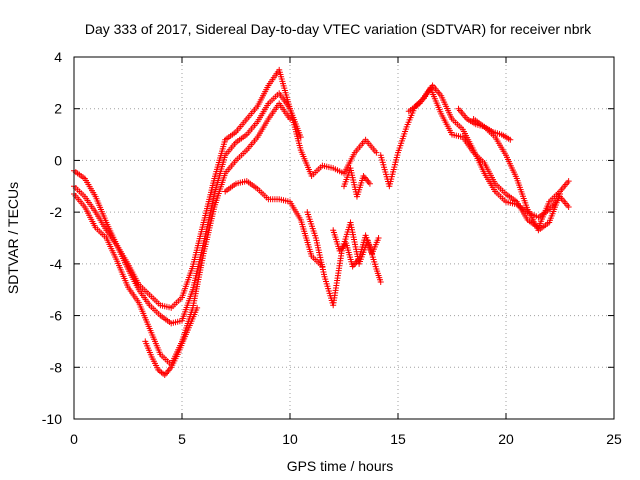  What do you see at coordinates (58, 109) in the screenshot?
I see `y-tick-label: 2` at bounding box center [58, 109].